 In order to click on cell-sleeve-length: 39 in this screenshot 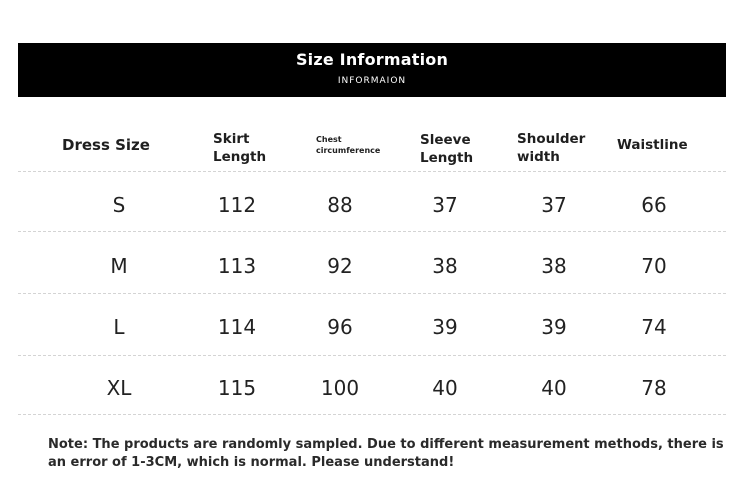, I will do `click(445, 327)`.